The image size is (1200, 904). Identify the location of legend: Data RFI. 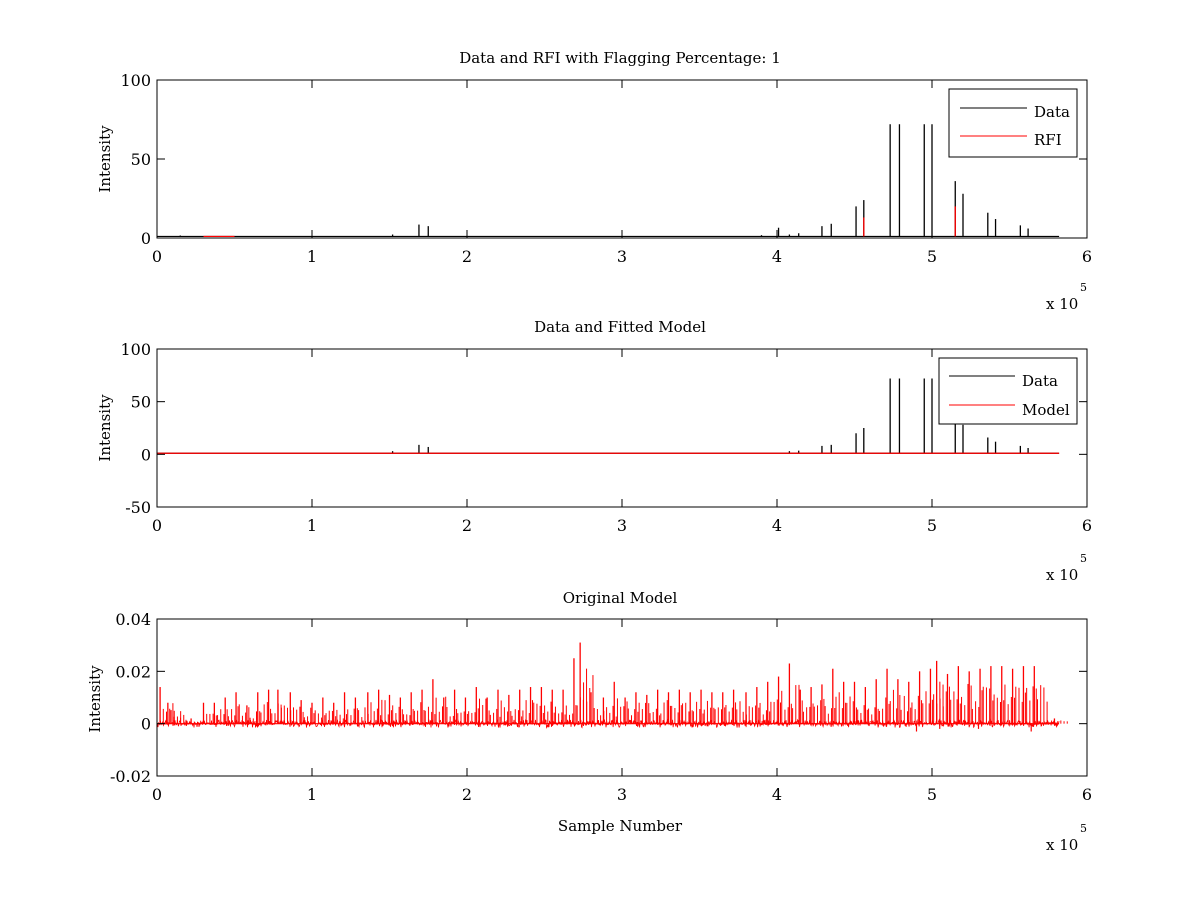
(1013, 123).